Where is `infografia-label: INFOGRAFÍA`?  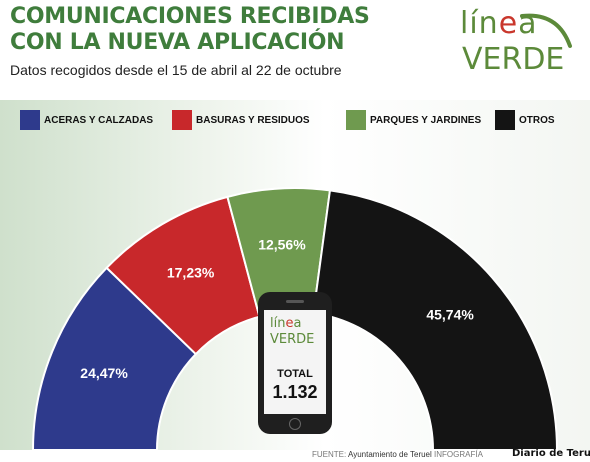 infografia-label: INFOGRAFÍA is located at coordinates (458, 454).